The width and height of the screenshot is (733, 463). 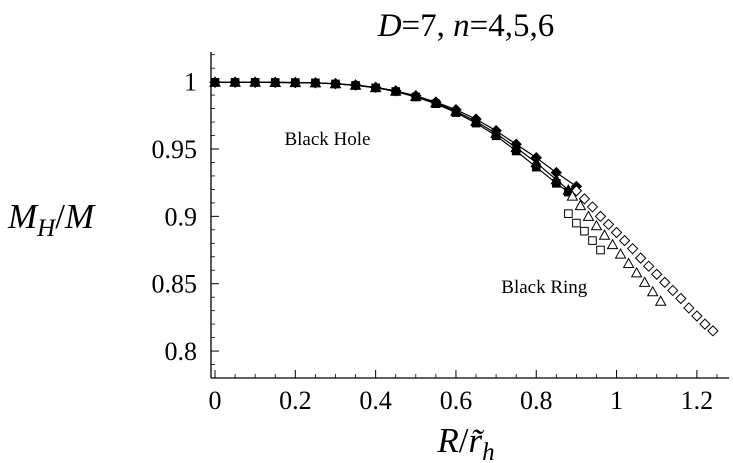 I want to click on chart-title-part: n, so click(x=461, y=26).